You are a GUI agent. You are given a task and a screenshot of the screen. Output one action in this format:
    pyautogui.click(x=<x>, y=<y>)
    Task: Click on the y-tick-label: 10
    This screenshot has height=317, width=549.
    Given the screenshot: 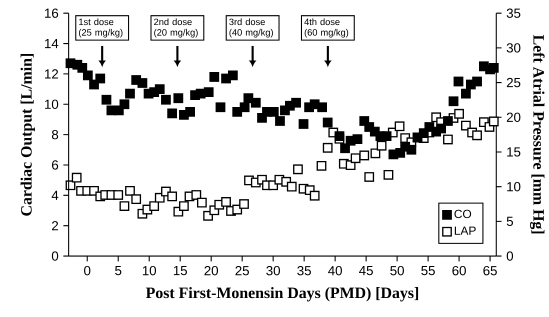 What is the action you would take?
    pyautogui.click(x=51, y=105)
    